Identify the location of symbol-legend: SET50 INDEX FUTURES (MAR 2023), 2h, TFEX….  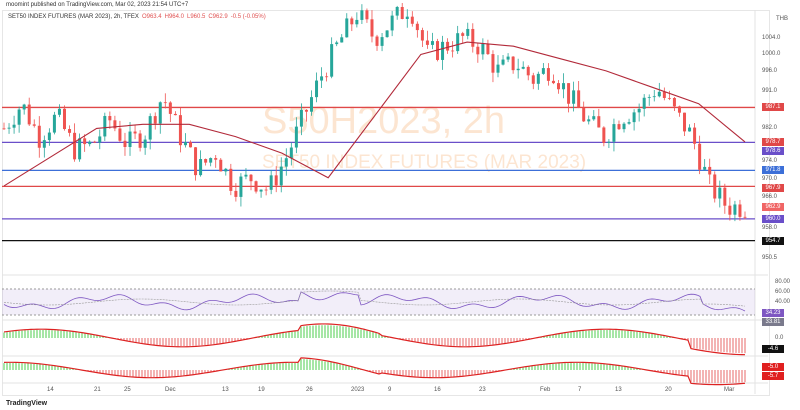
(137, 17).